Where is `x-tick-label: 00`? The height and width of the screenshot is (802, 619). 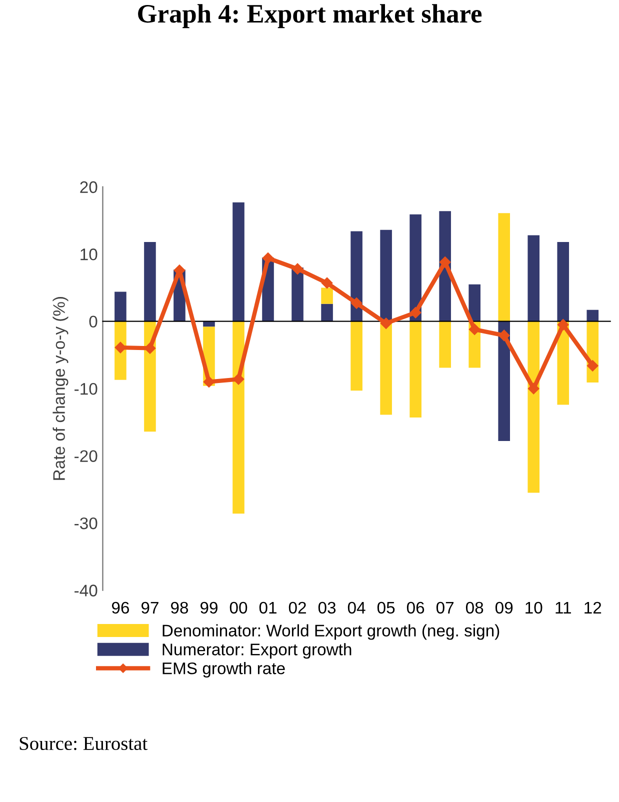 x-tick-label: 00 is located at coordinates (239, 608).